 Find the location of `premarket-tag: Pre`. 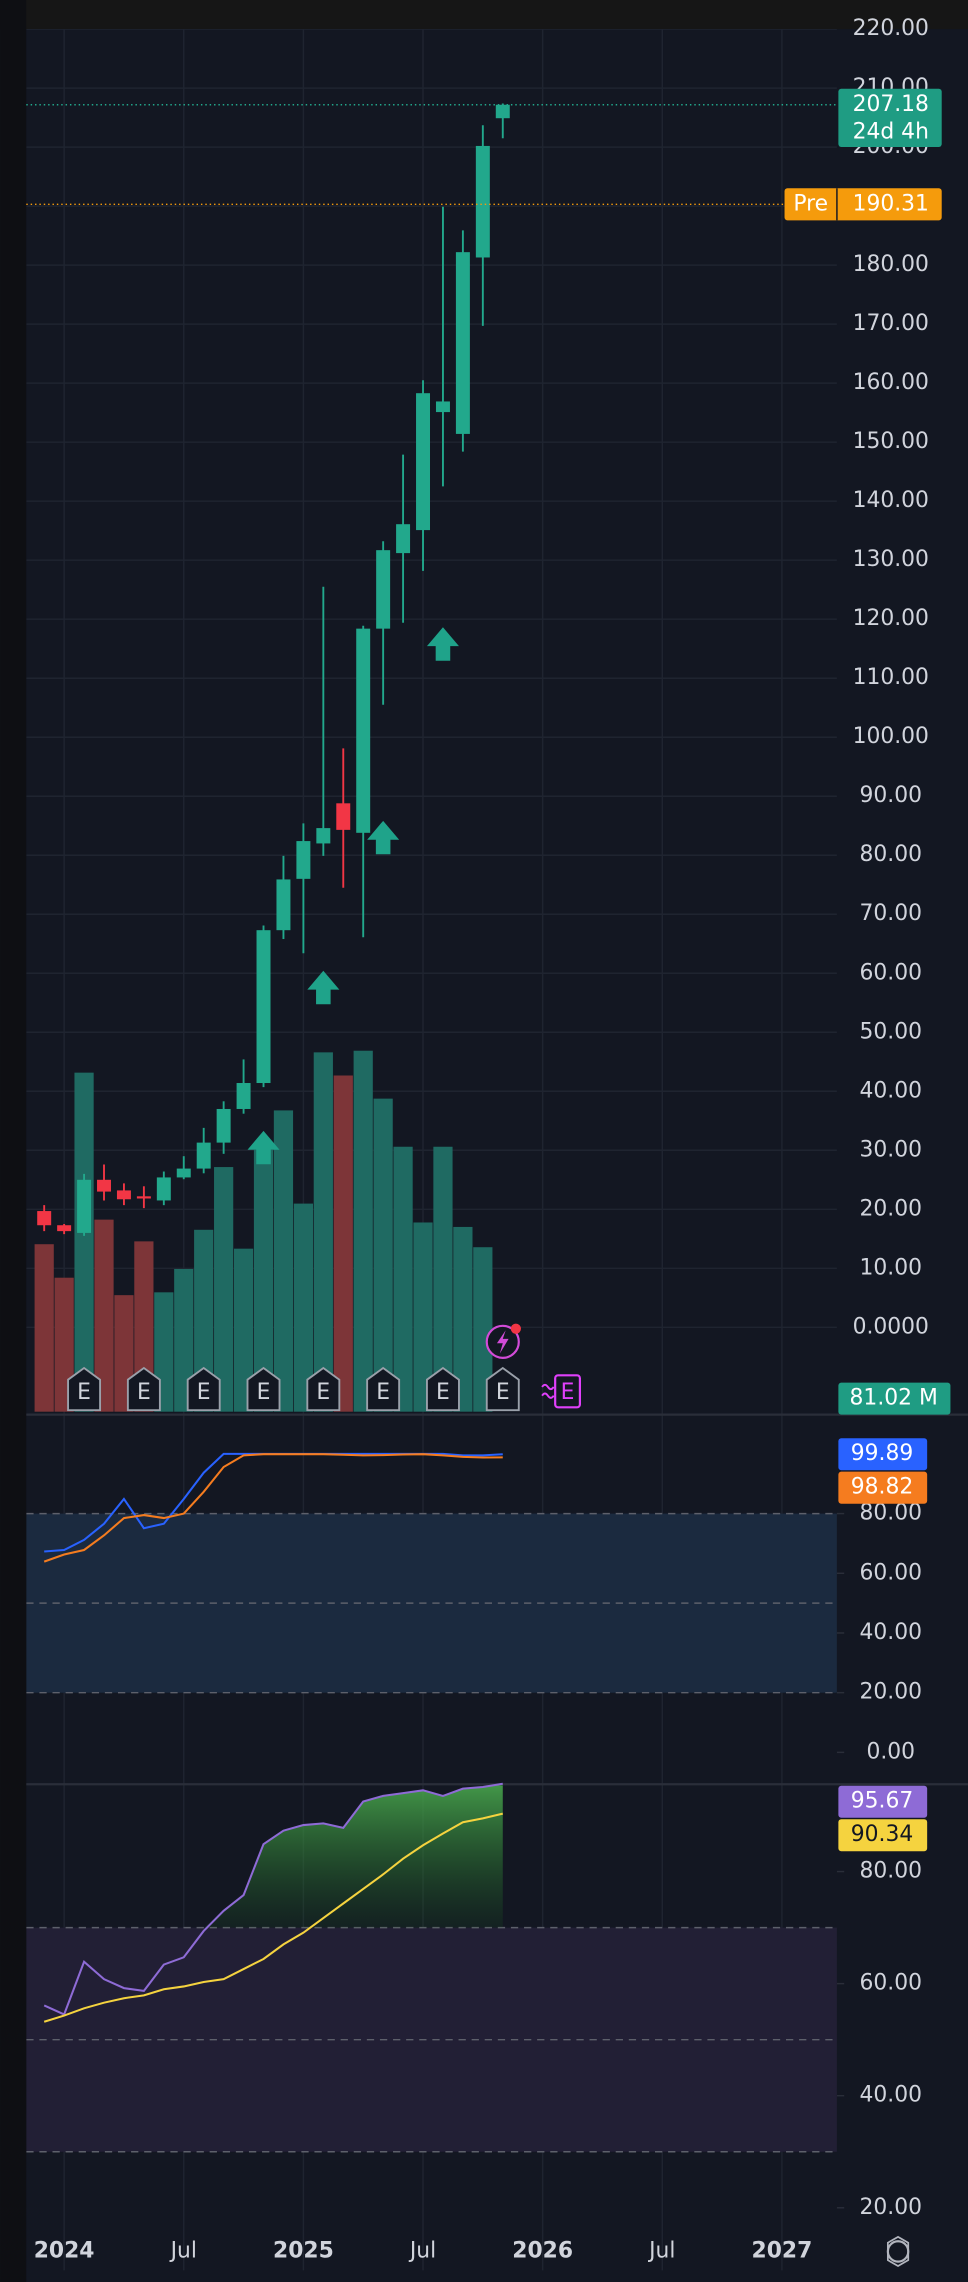

premarket-tag: Pre is located at coordinates (810, 203).